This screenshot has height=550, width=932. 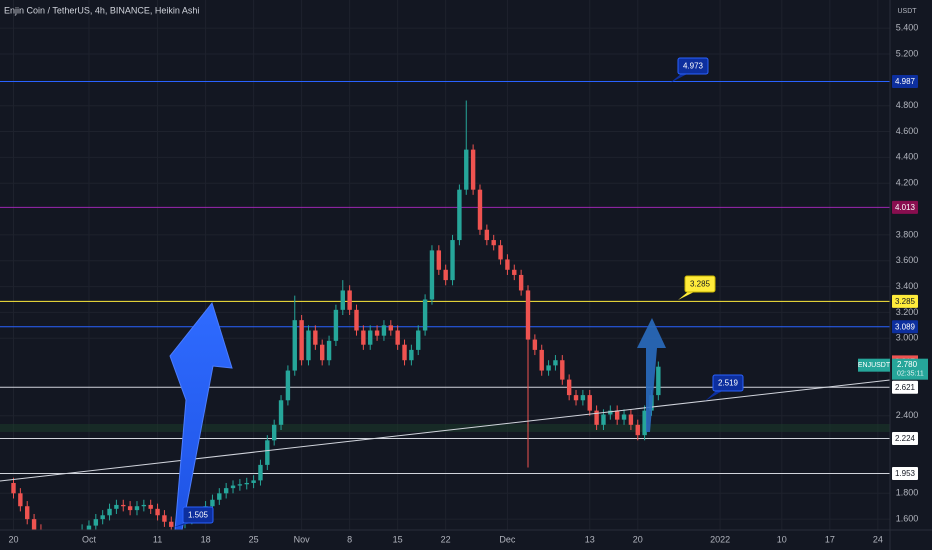 I want to click on level-label: 2.621, so click(x=905, y=387).